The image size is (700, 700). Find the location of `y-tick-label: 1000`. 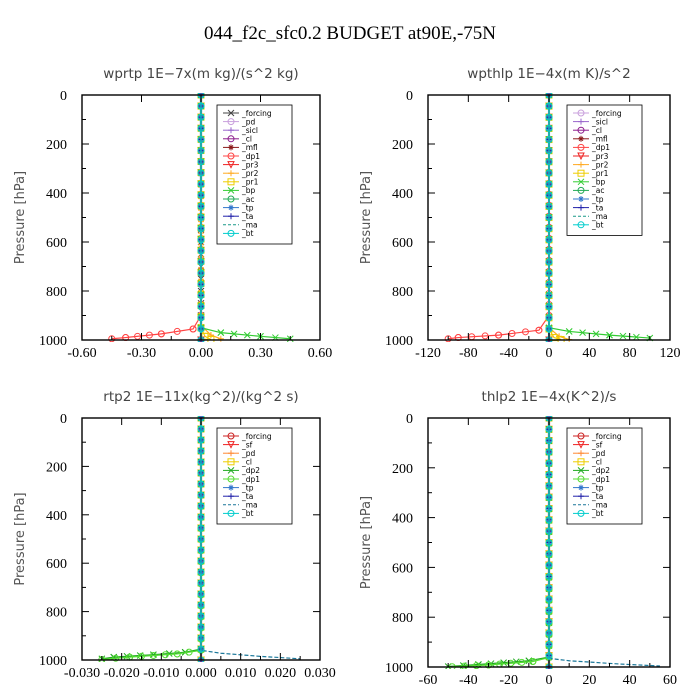

y-tick-label: 1000 is located at coordinates (399, 341).